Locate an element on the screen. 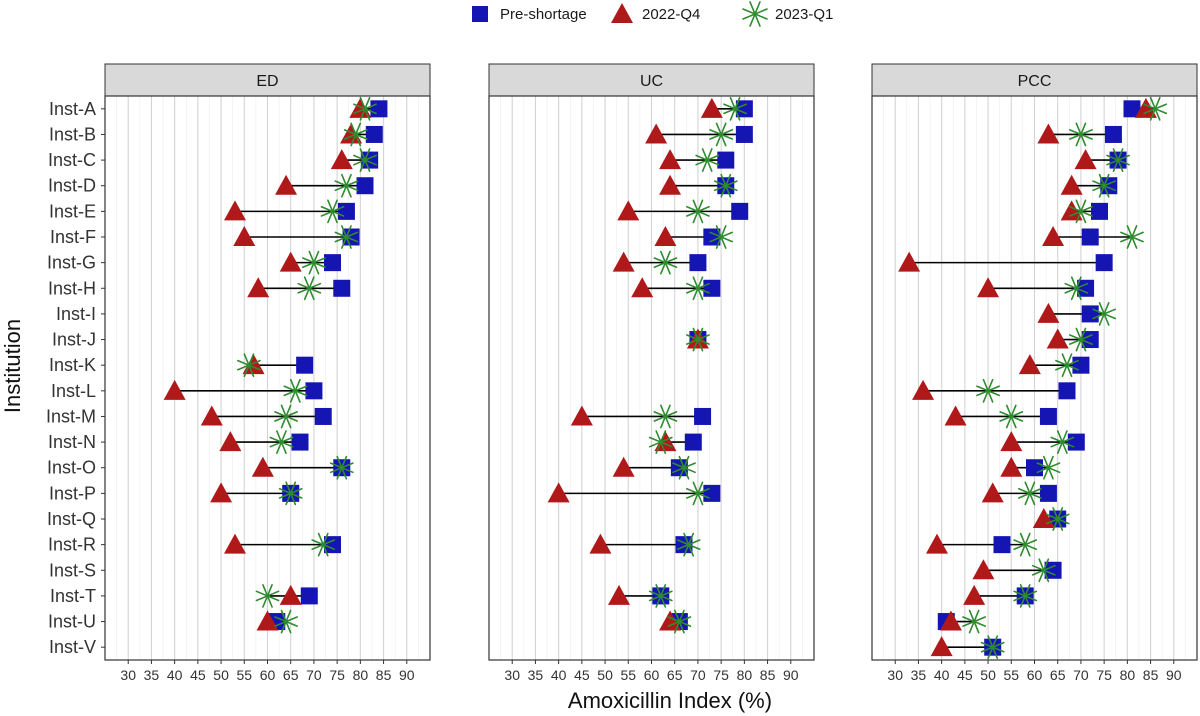 This screenshot has height=716, width=1200. institution-label: Inst-H is located at coordinates (72, 288).